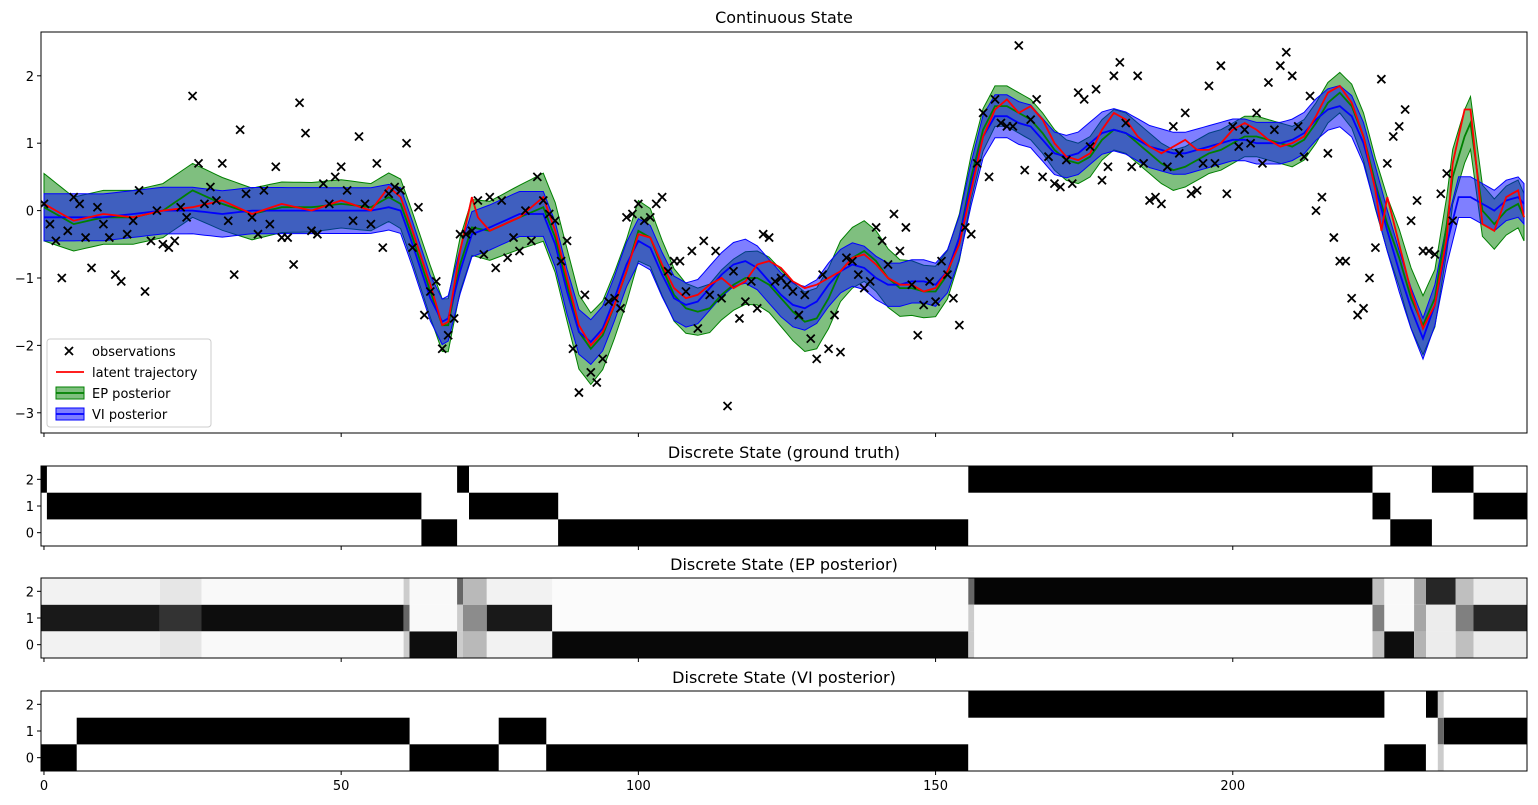 This screenshot has height=805, width=1538. Describe the element at coordinates (127, 373) in the screenshot. I see `legend-entry-latent: latent trajectory` at that location.